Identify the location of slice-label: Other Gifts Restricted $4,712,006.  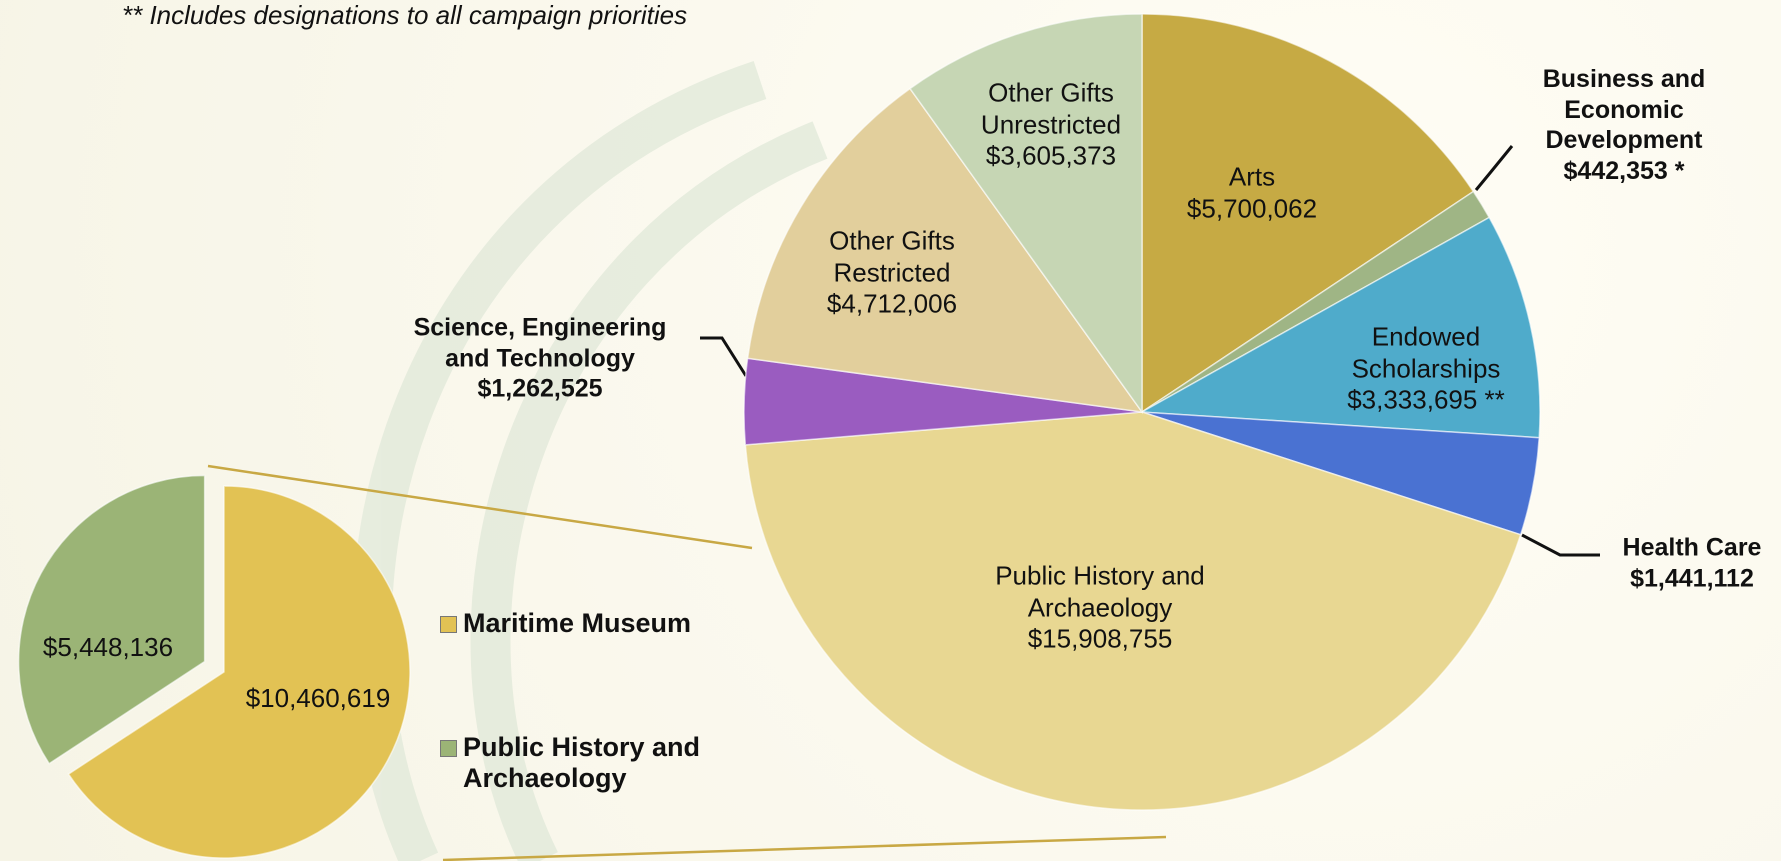
(892, 272).